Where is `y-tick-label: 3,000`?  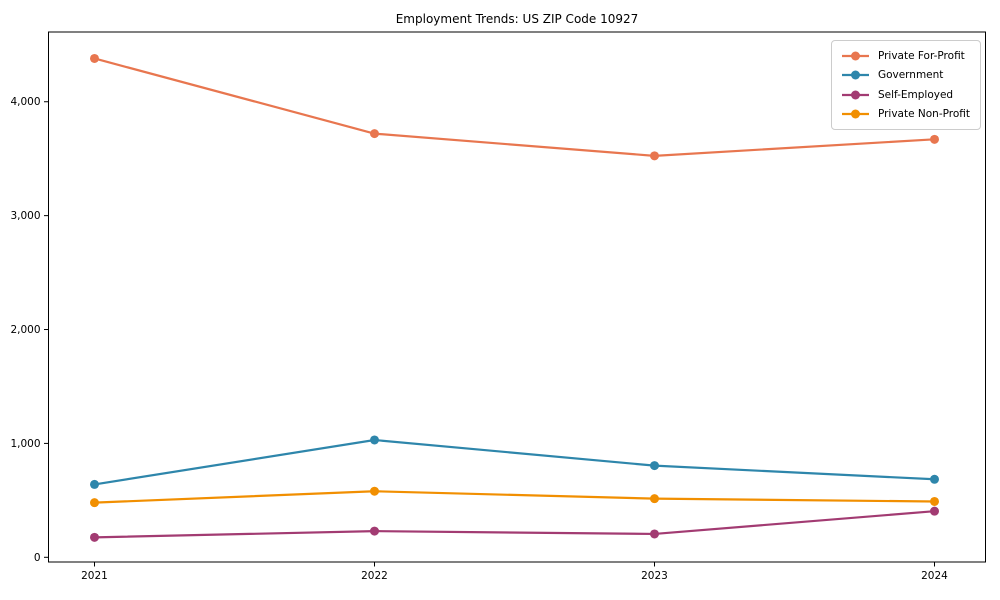
y-tick-label: 3,000 is located at coordinates (25, 216).